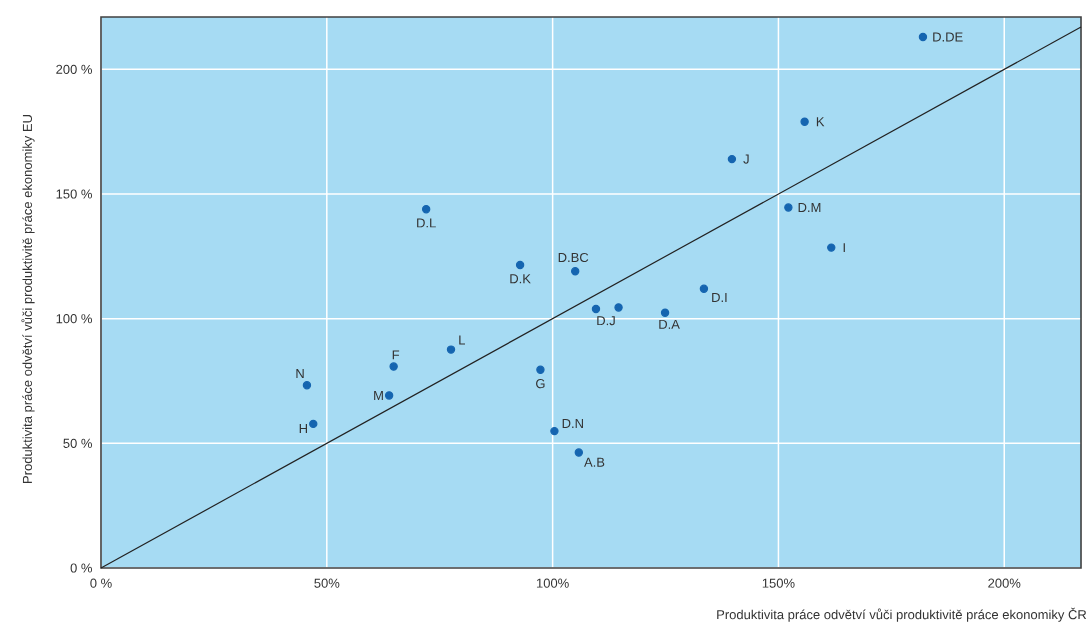  What do you see at coordinates (719, 297) in the screenshot?
I see `annotation: D.I` at bounding box center [719, 297].